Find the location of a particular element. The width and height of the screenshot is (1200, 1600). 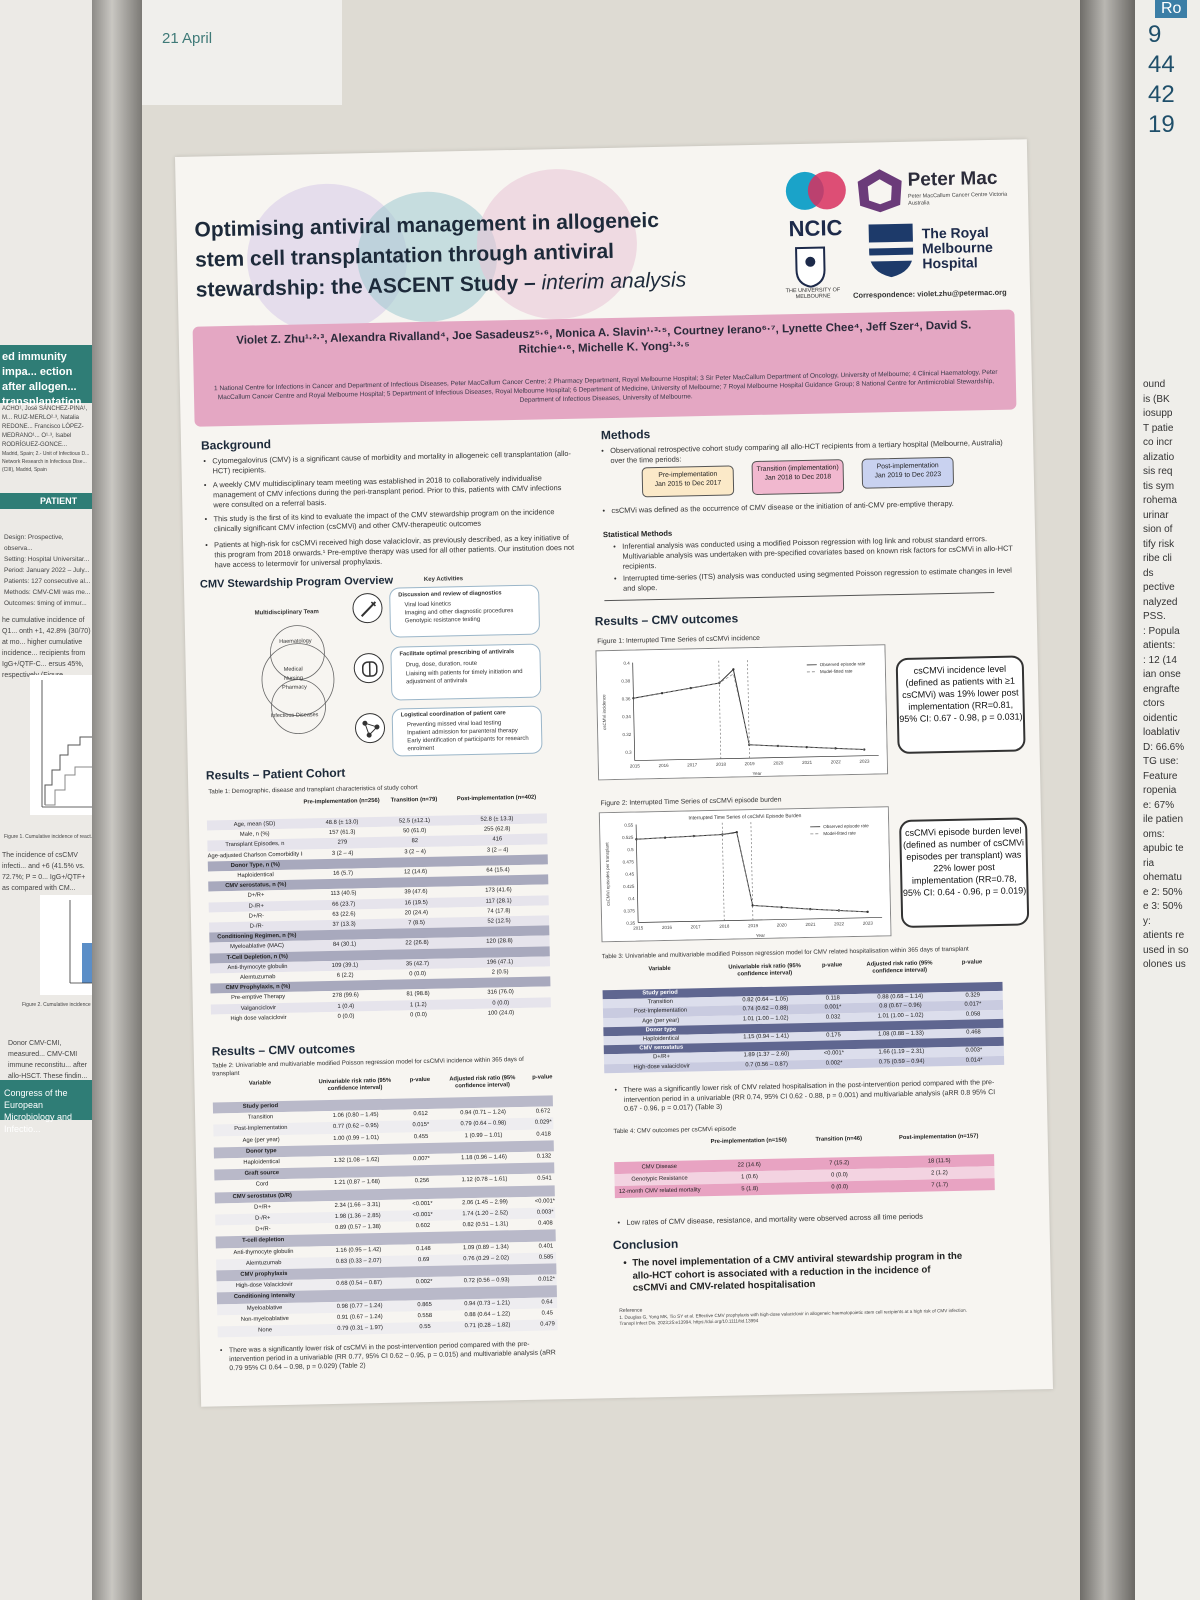

table-header-cell: Post-implementation (n=157) is located at coordinates (938, 1137).